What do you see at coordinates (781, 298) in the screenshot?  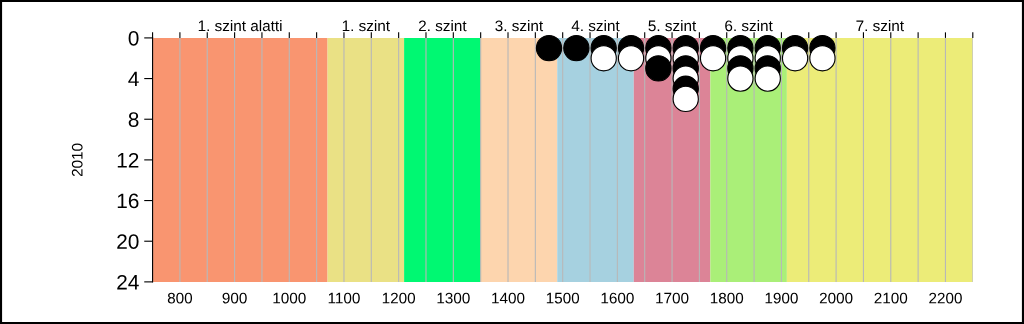 I see `x-tick-label: 1900` at bounding box center [781, 298].